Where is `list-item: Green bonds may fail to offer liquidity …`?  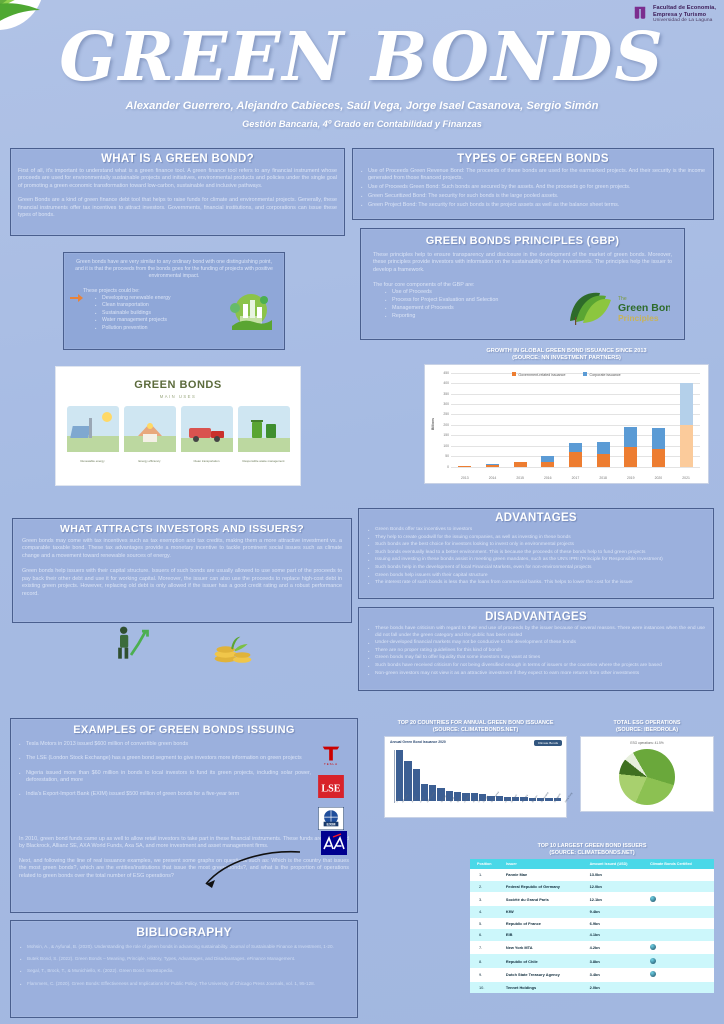 list-item: Green bonds may fail to offer liquidity … is located at coordinates (535, 659).